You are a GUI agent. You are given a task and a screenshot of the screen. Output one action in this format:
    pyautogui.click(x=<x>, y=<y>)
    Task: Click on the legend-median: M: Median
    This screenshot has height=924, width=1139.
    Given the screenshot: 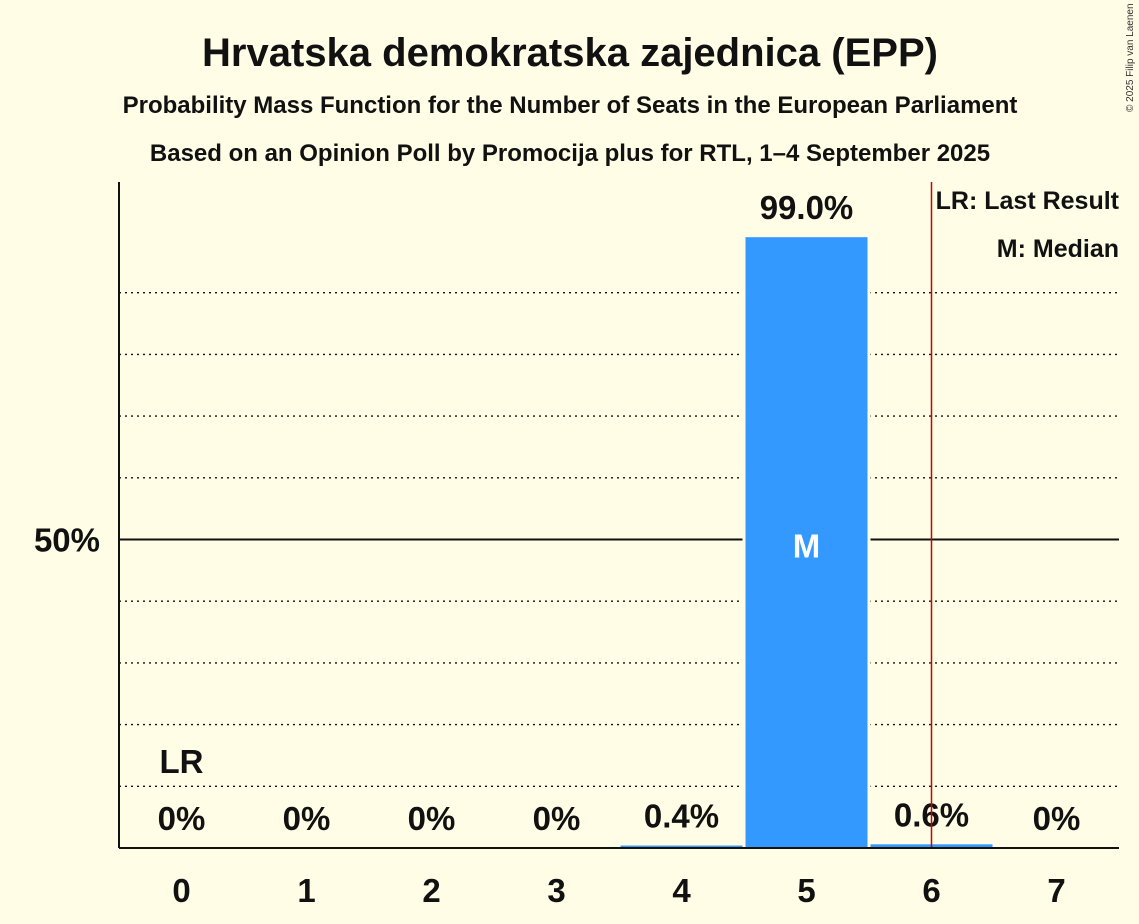 What is the action you would take?
    pyautogui.click(x=1058, y=249)
    